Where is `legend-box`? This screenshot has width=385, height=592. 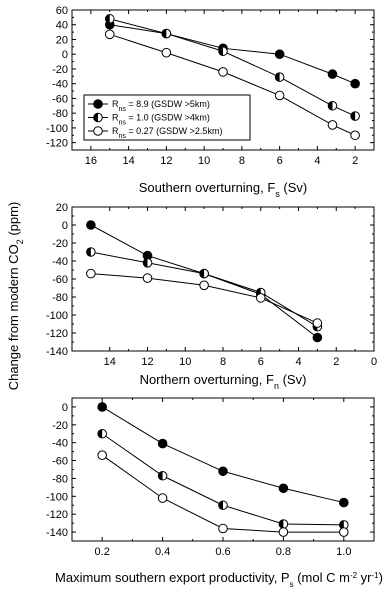 legend-box is located at coordinates (167, 117).